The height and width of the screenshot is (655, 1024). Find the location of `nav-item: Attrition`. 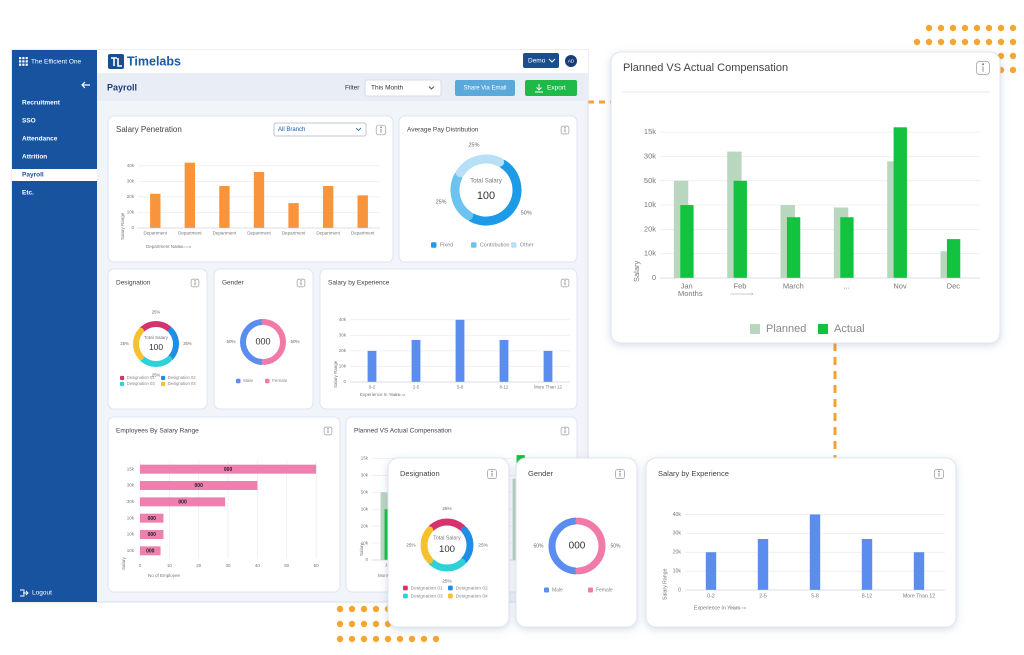

nav-item: Attrition is located at coordinates (34, 157).